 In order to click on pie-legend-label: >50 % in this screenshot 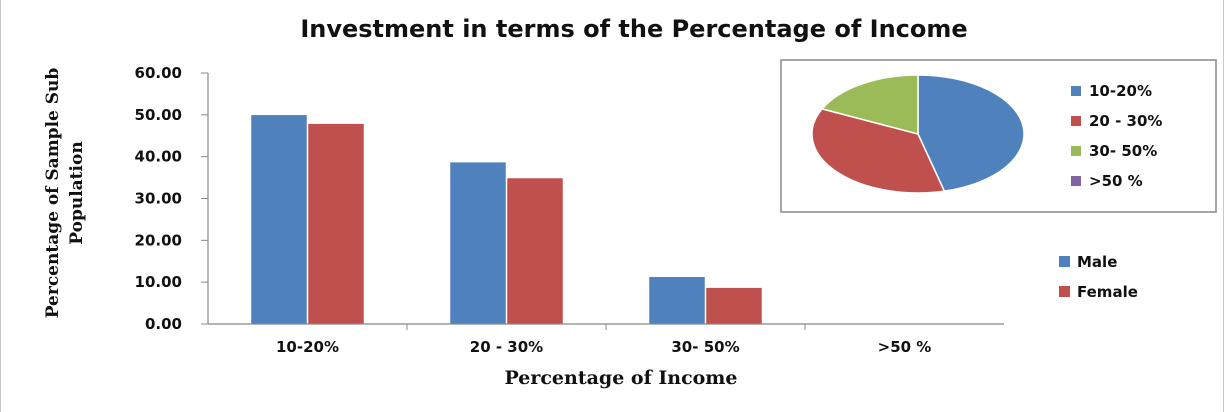, I will do `click(1116, 181)`.